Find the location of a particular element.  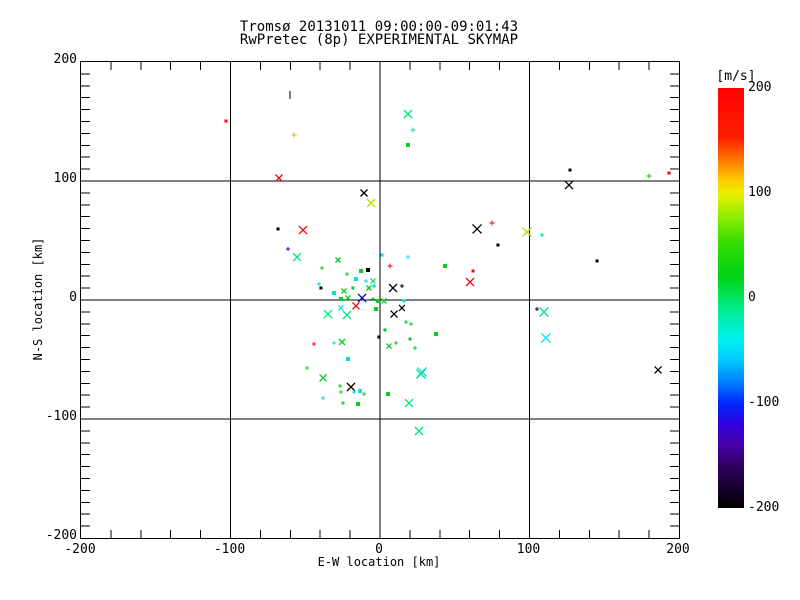

title-line-1: Tromsø 20131011 09:00:00-09:01:43 is located at coordinates (379, 27).